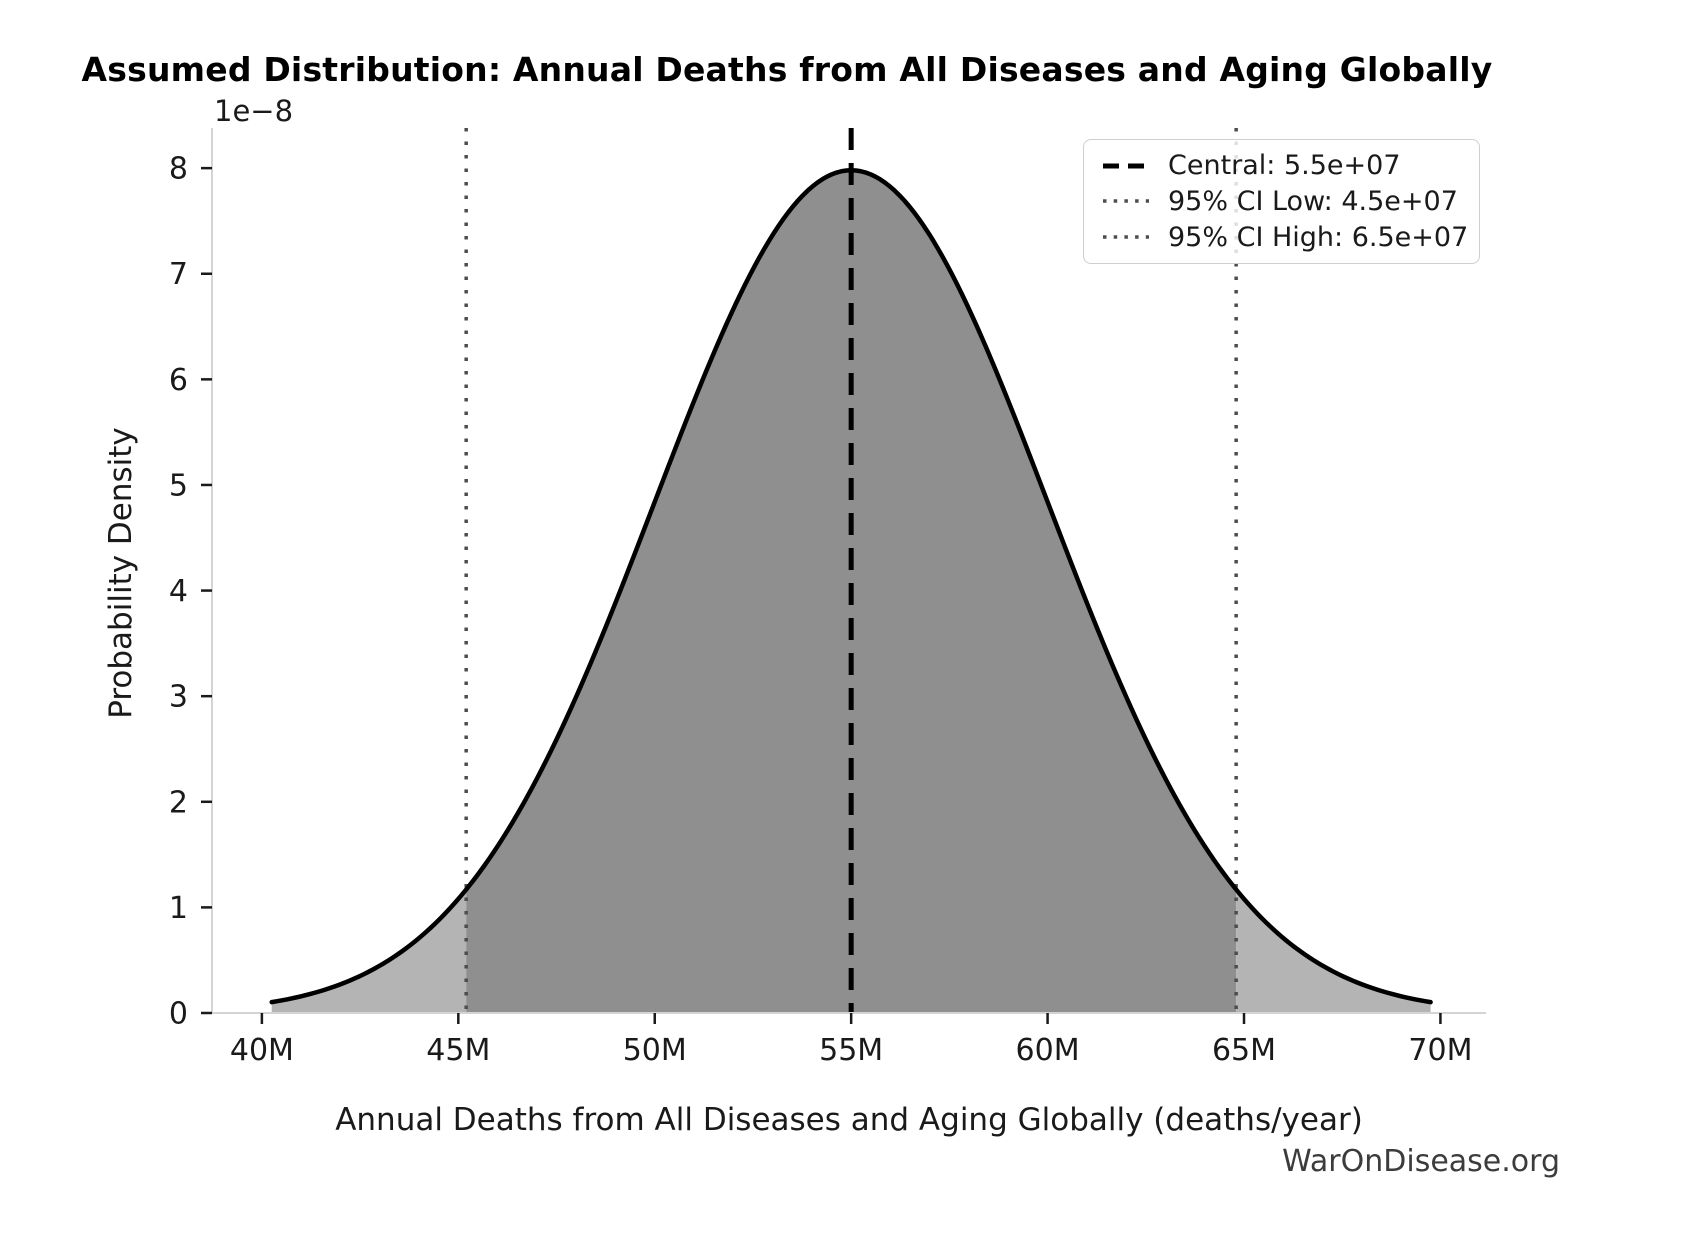  I want to click on y-tick-label: 6, so click(178, 380).